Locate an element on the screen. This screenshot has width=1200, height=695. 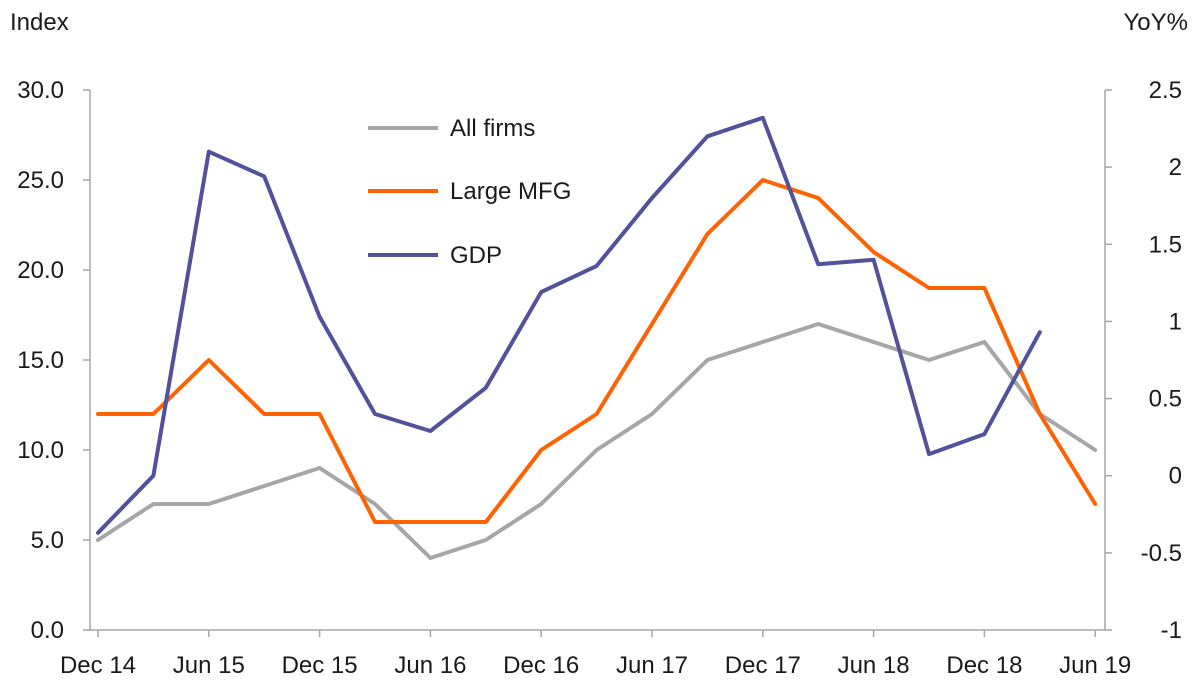
y-left-tick-label: 0.0 is located at coordinates (47, 630).